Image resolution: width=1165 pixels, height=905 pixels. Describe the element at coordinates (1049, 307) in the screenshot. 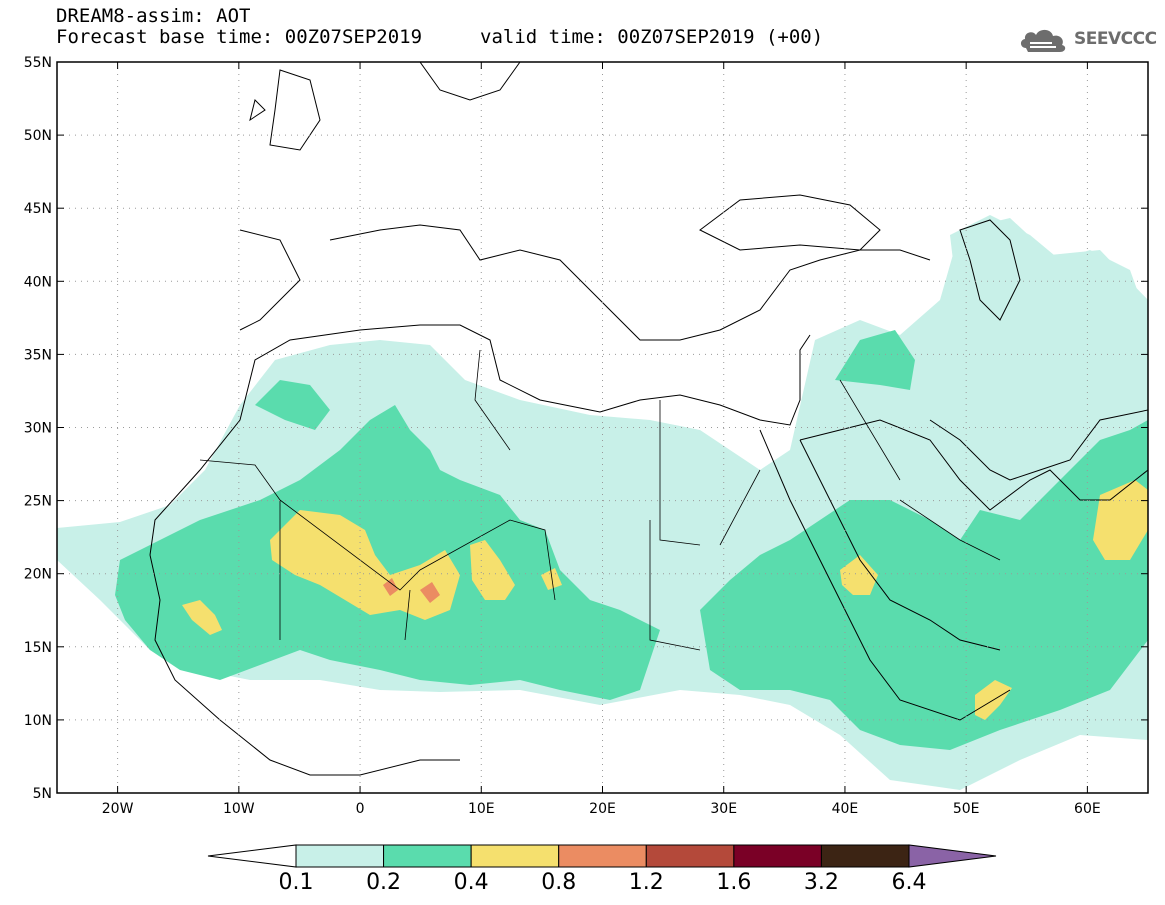

I see `aot-patch-caspian` at that location.